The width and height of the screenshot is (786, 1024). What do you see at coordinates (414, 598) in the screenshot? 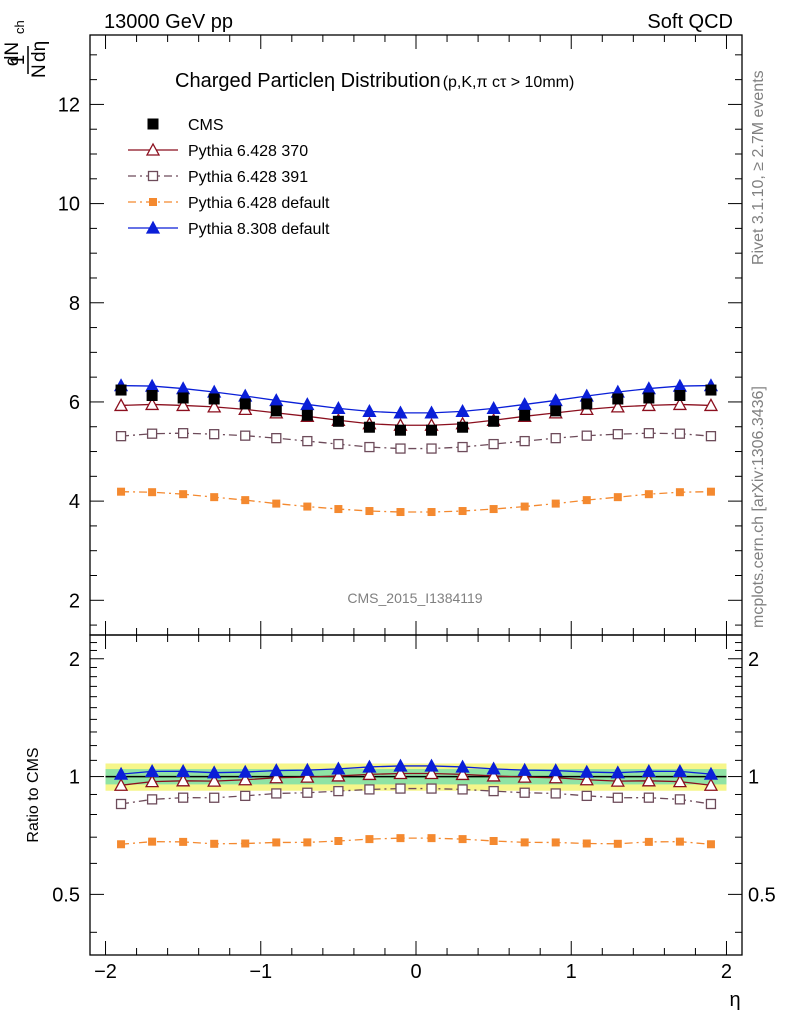
I see `analysis-watermark: CMS_2015_I1384119` at bounding box center [414, 598].